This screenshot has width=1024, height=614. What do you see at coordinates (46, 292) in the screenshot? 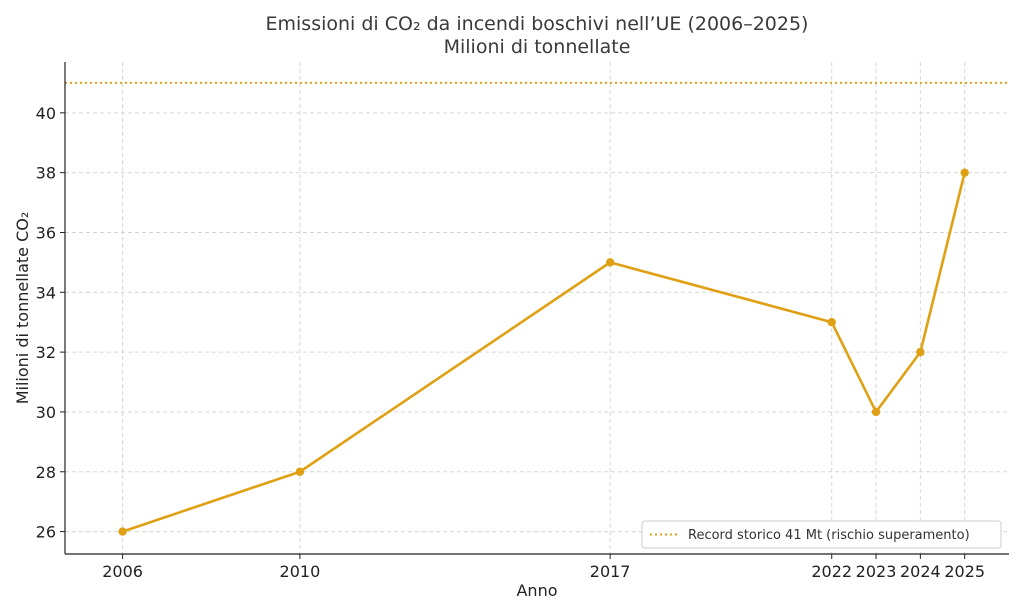
I see `y-tick-label: 34` at bounding box center [46, 292].